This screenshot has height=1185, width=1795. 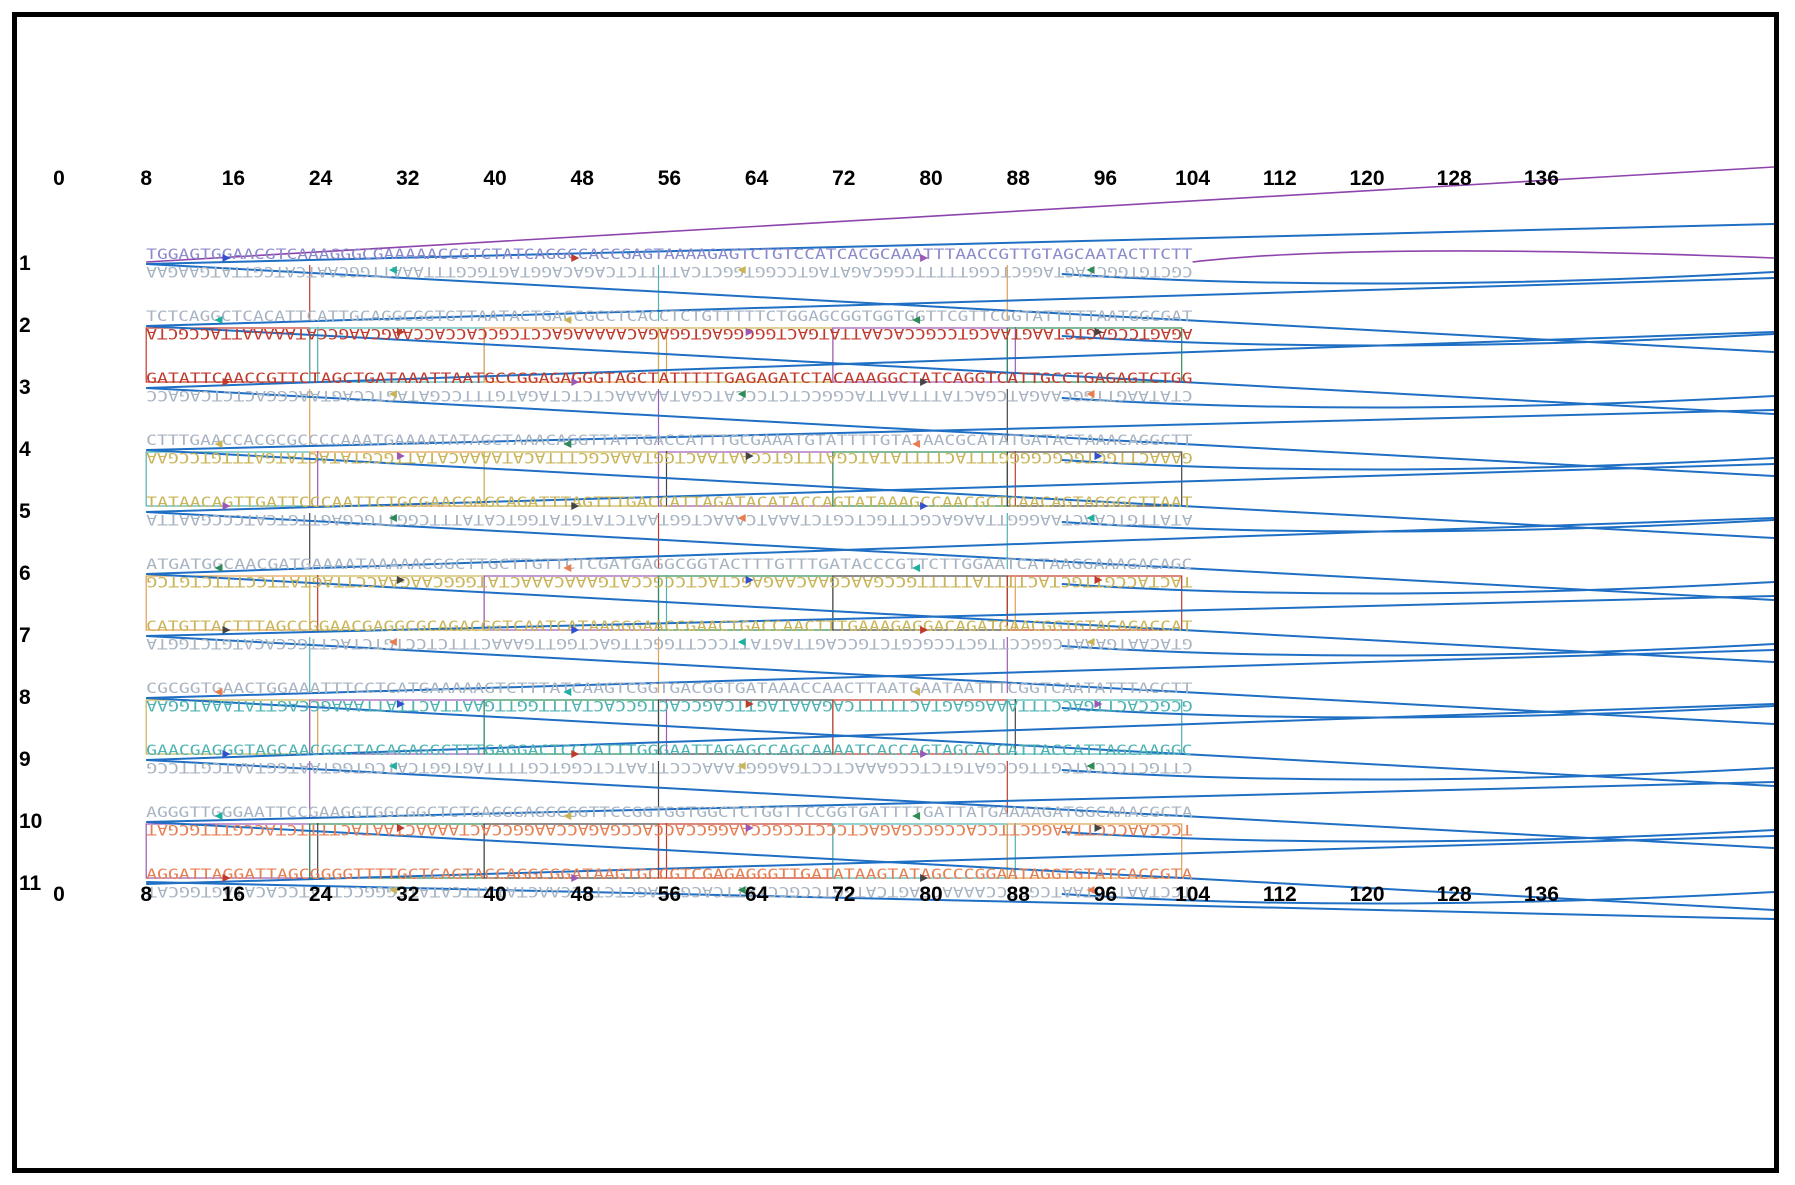 I want to click on axis-tick-bottom: 88, so click(x=1019, y=894).